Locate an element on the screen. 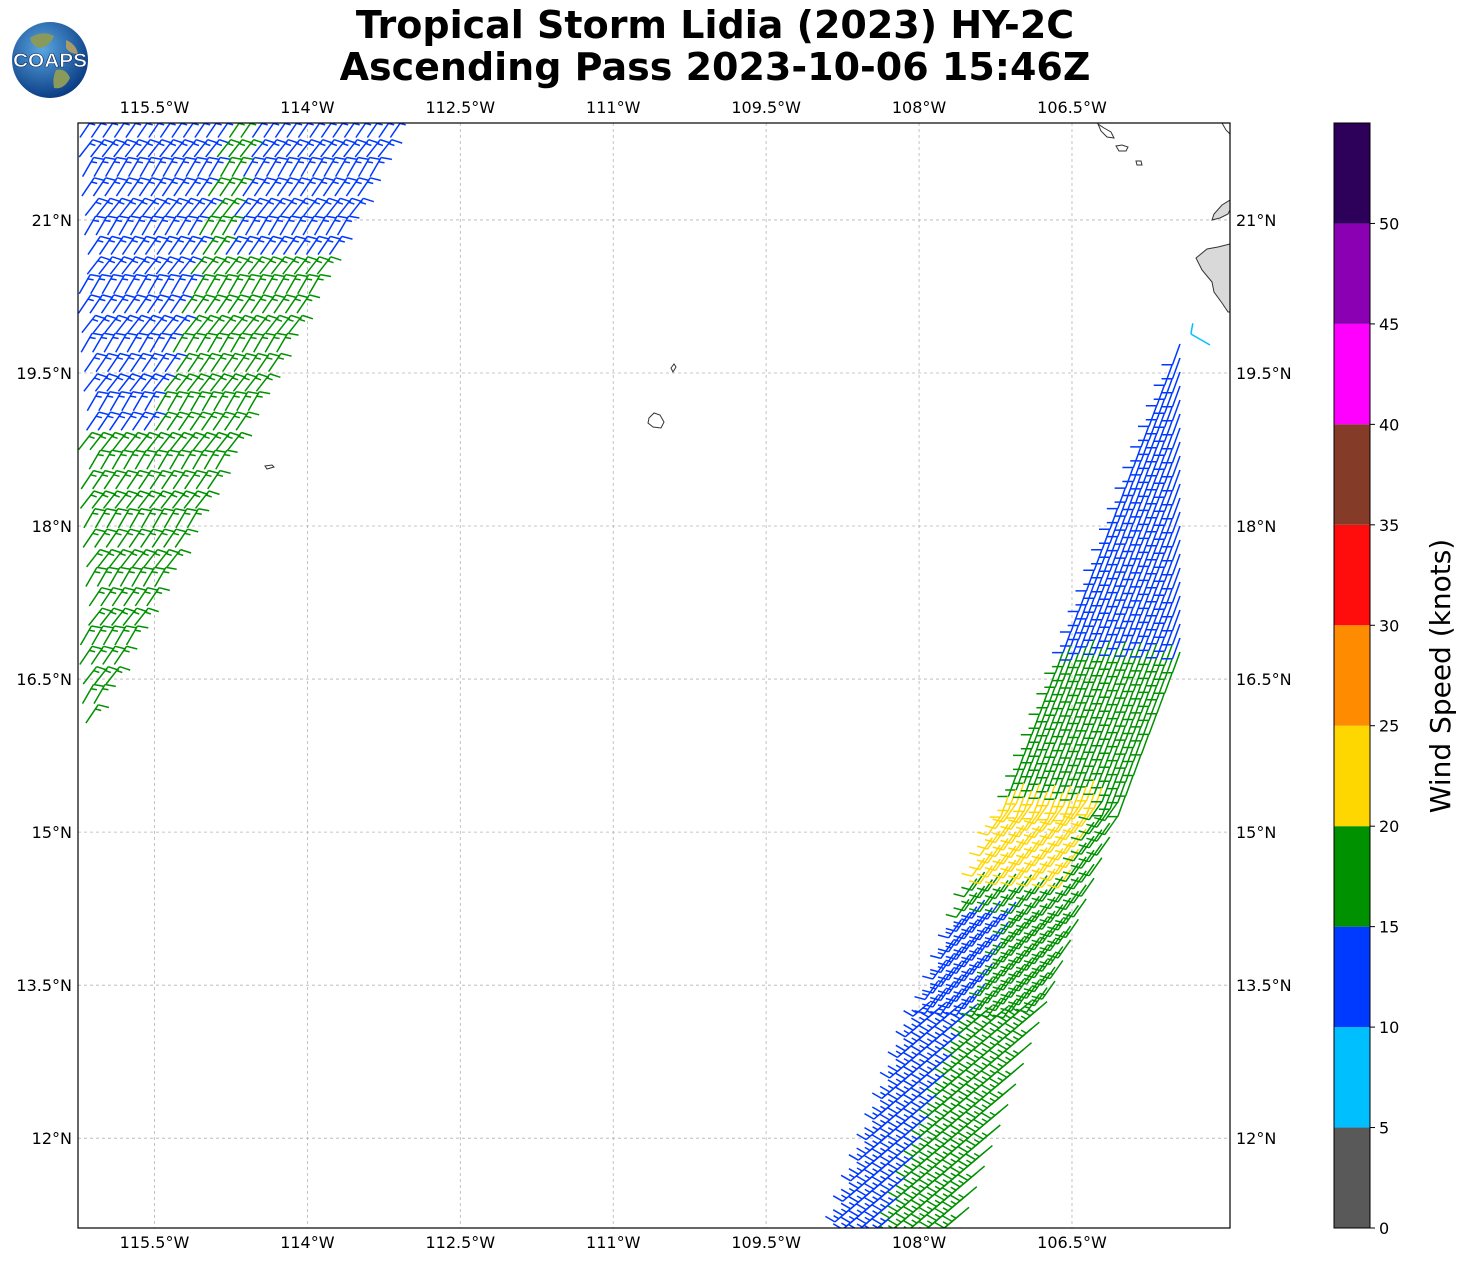  lon-tick-label-bottom: 112.5°W is located at coordinates (460, 1242).